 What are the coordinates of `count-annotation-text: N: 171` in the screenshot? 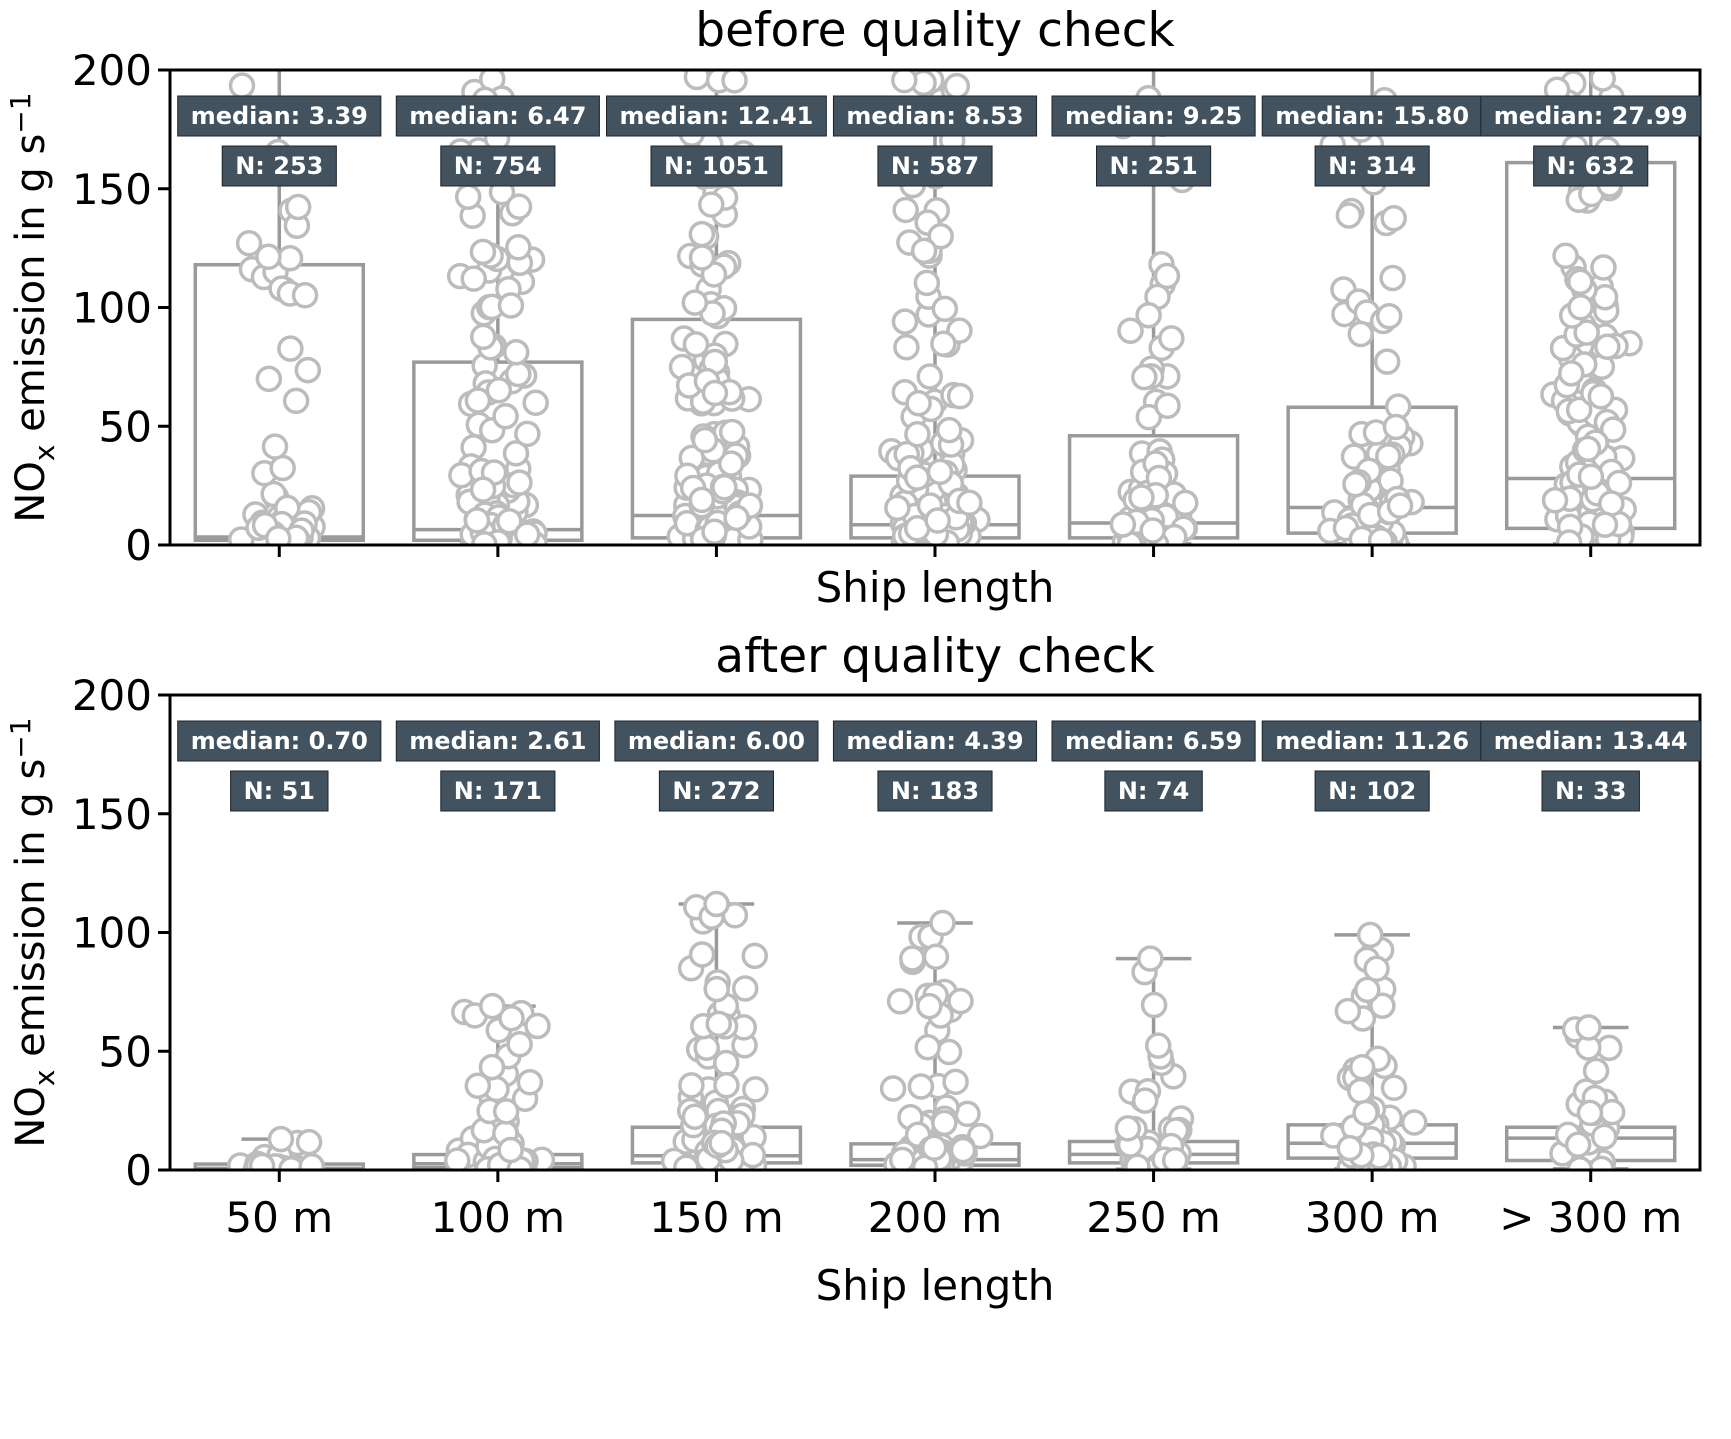 It's located at (498, 791).